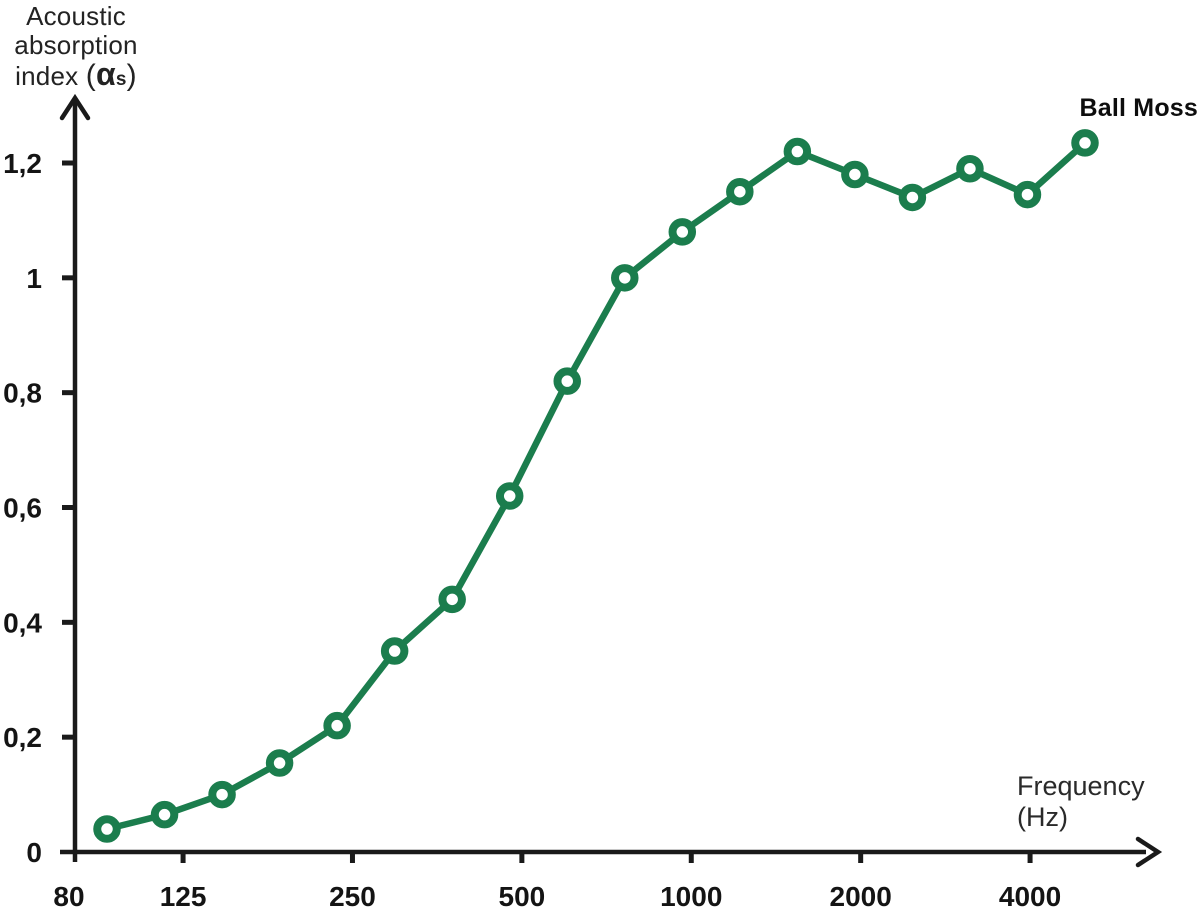 The image size is (1200, 916). Describe the element at coordinates (34, 852) in the screenshot. I see `y-tick-label: 0` at that location.